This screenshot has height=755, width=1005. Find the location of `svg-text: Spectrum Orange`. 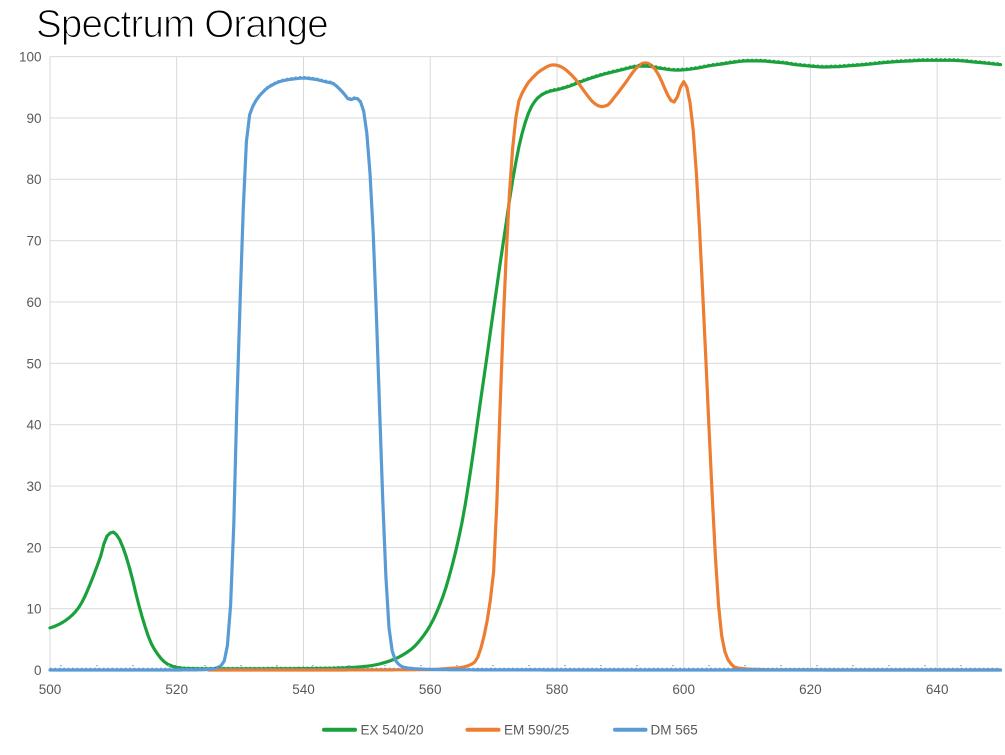

svg-text: Spectrum Orange is located at coordinates (182, 24).